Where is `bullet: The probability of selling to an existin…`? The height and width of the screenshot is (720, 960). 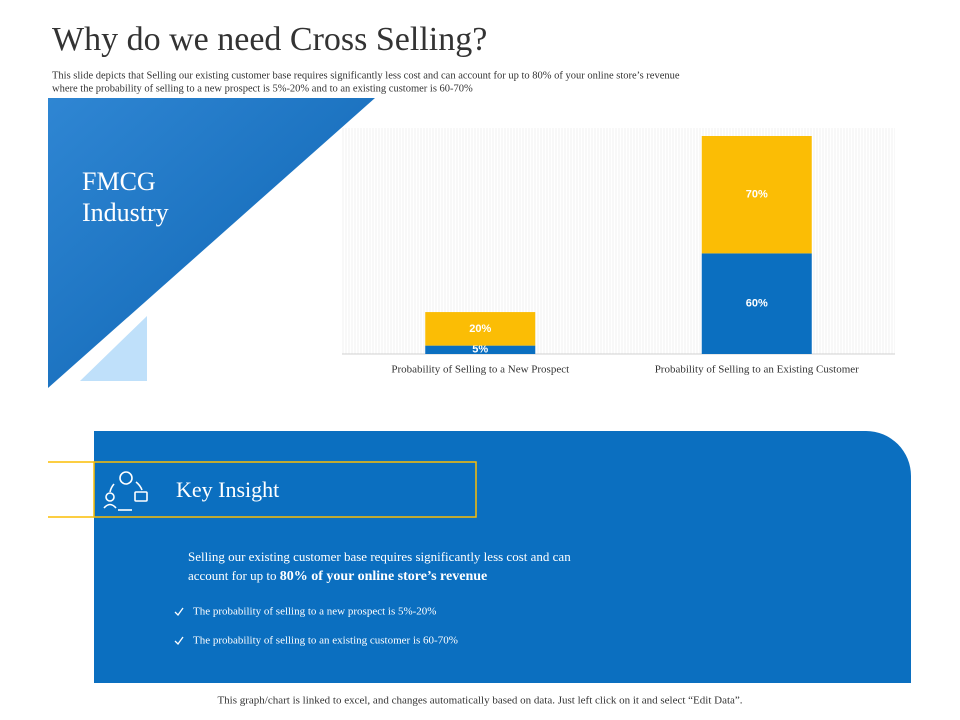
bullet: The probability of selling to an existin… is located at coordinates (325, 641).